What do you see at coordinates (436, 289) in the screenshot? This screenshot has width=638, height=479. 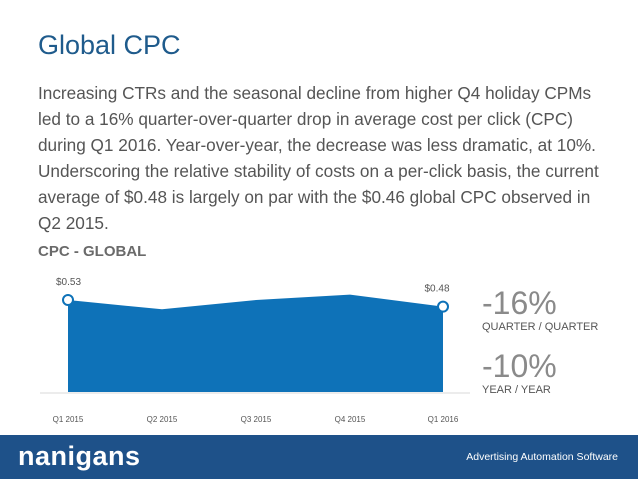 I see `data-label-4: $0.48` at bounding box center [436, 289].